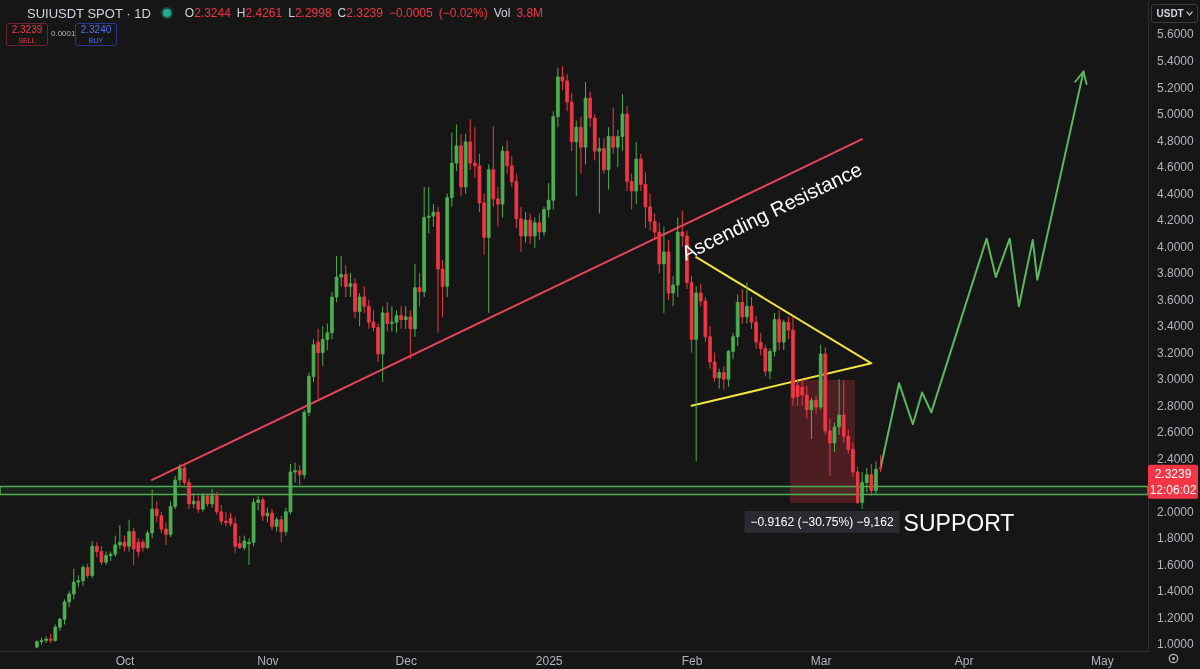  What do you see at coordinates (1176, 432) in the screenshot?
I see `y-tick-label: 2.6000` at bounding box center [1176, 432].